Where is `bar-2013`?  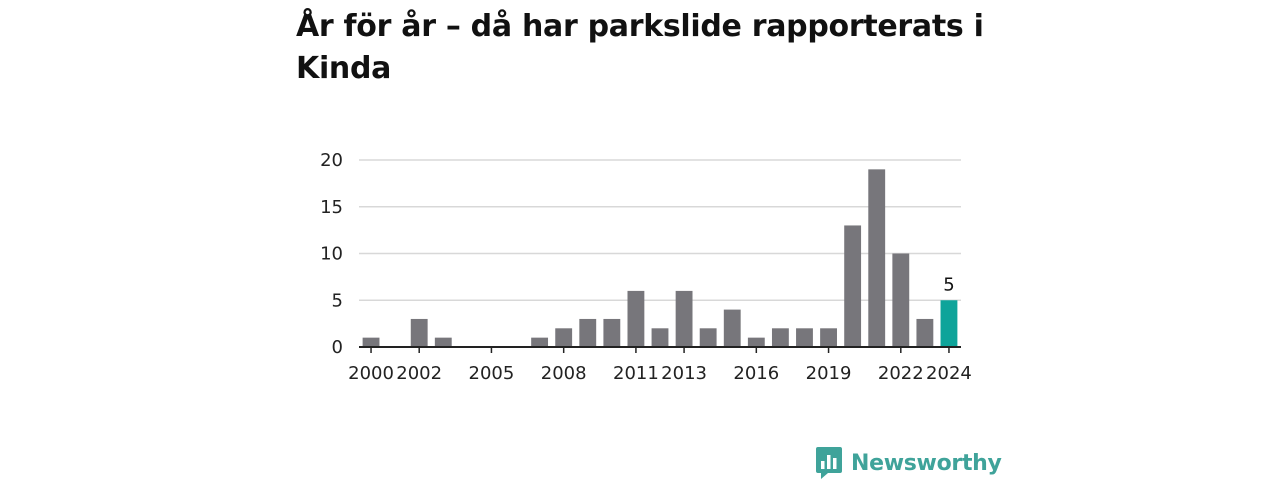
bar-2013 is located at coordinates (684, 318).